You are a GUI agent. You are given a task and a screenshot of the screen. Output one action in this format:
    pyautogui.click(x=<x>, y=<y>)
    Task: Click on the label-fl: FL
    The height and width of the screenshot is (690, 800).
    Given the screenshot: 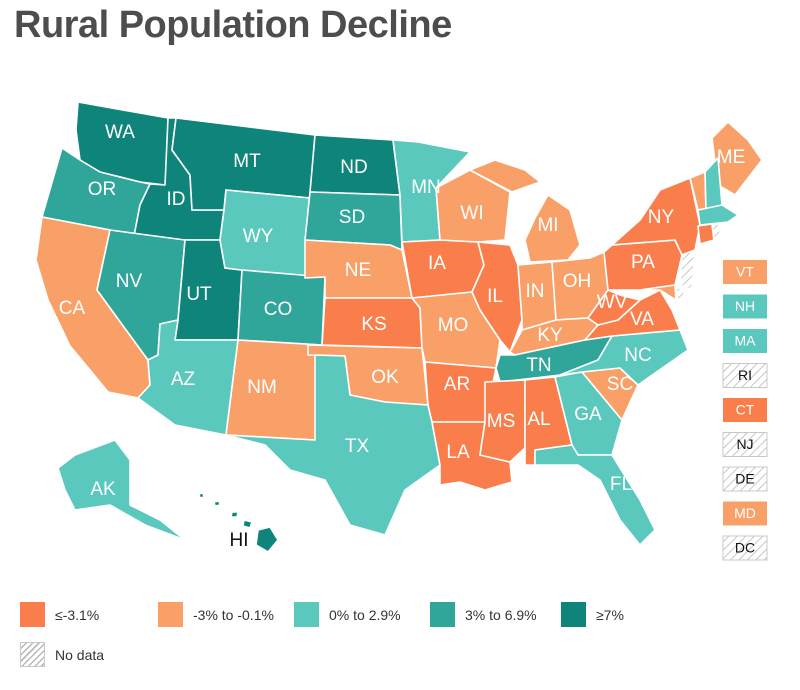 What is the action you would take?
    pyautogui.click(x=621, y=484)
    